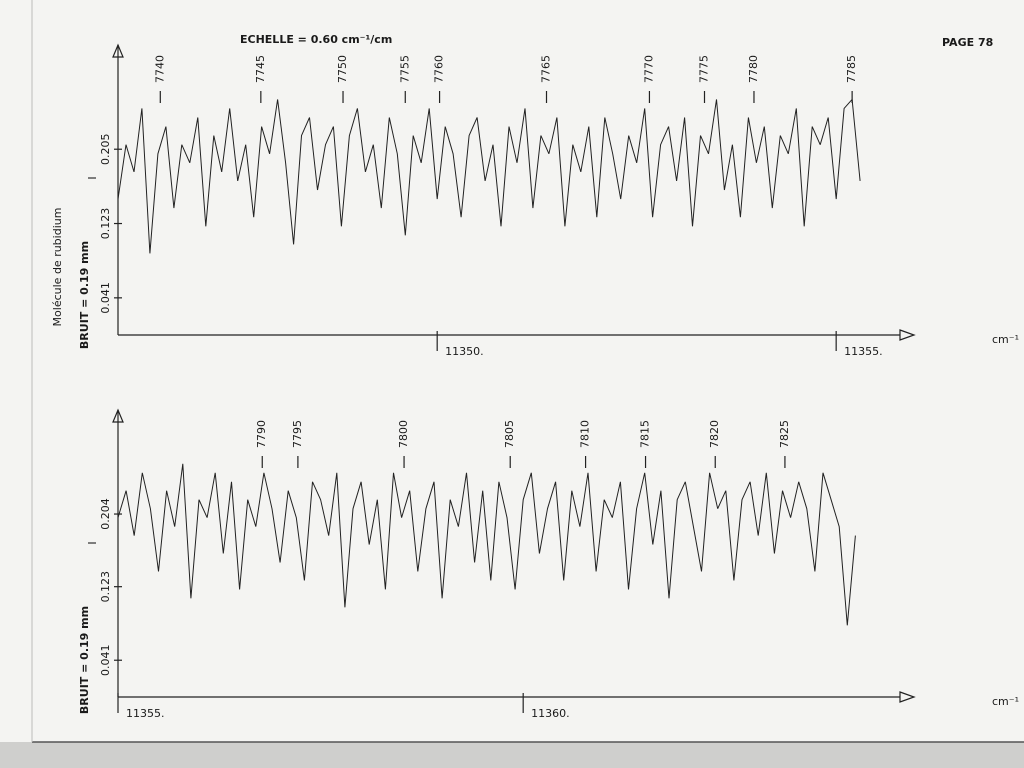  What do you see at coordinates (260, 69) in the screenshot?
I see `line-id: 7745` at bounding box center [260, 69].